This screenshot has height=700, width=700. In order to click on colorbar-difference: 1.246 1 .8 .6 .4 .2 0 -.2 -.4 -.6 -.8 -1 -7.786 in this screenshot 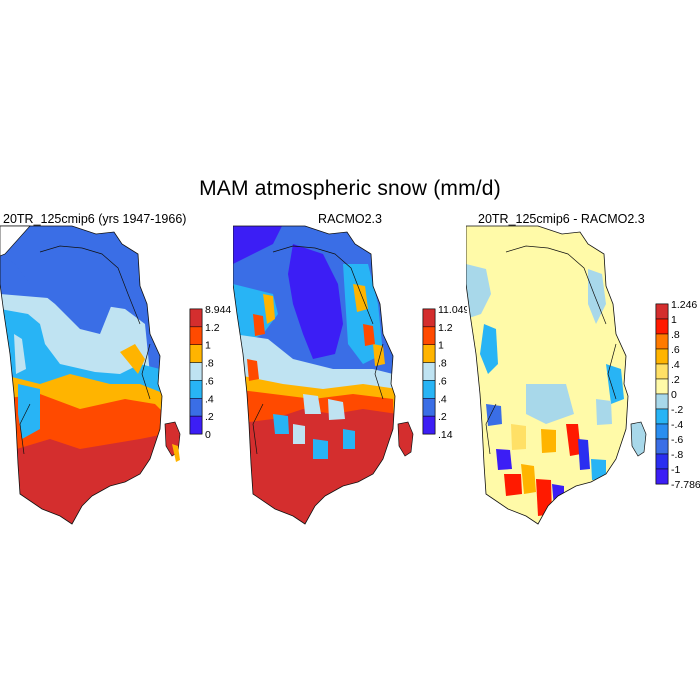, I will do `click(677, 395)`.